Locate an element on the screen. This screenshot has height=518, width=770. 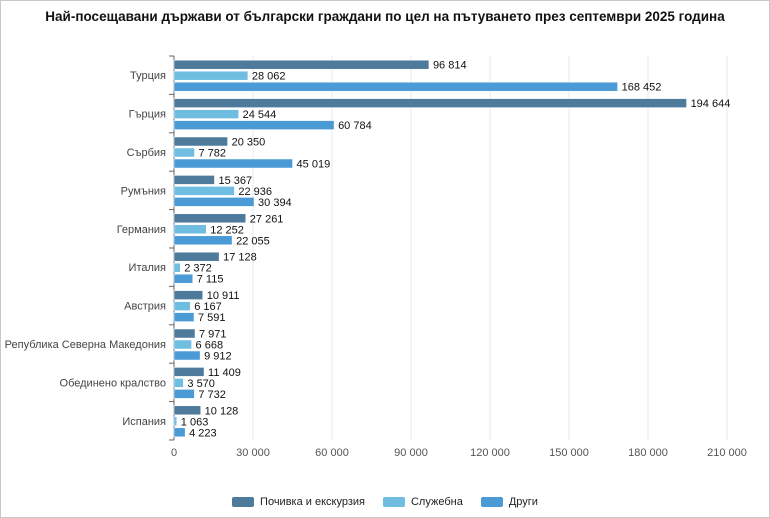
x-tick-label: 120 000 is located at coordinates (490, 453).